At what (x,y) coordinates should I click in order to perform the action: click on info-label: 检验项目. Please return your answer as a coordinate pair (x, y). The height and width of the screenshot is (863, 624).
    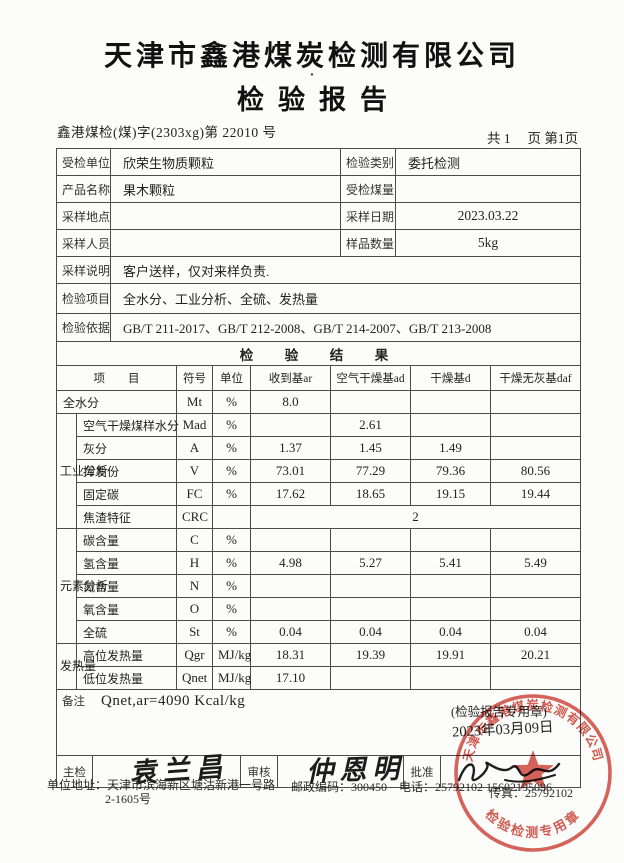
    Looking at the image, I should click on (83, 298).